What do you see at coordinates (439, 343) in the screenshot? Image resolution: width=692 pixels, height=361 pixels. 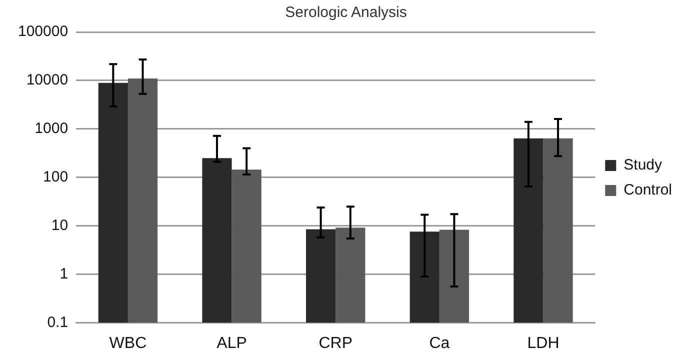 I see `x-tick-label: Ca` at bounding box center [439, 343].